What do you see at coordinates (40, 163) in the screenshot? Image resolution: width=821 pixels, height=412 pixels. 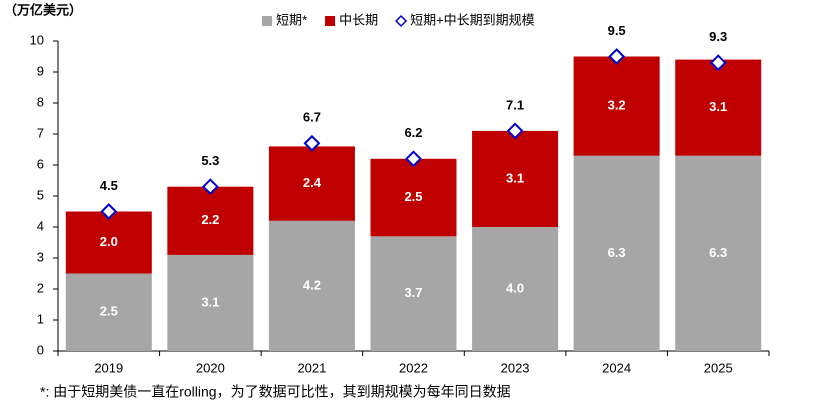 I see `y-tick-label: 6` at bounding box center [40, 163].